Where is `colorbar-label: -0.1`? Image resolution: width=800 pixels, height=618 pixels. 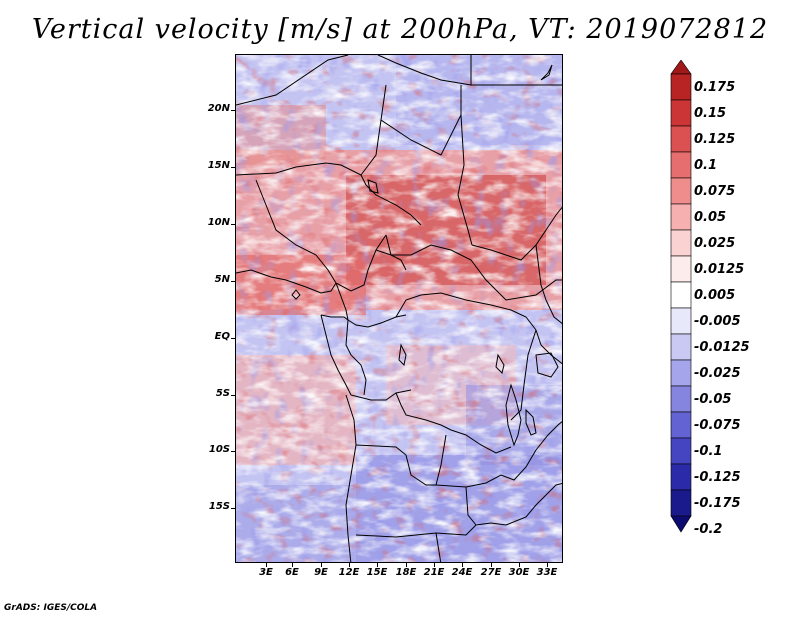 colorbar-label: -0.1 is located at coordinates (708, 451).